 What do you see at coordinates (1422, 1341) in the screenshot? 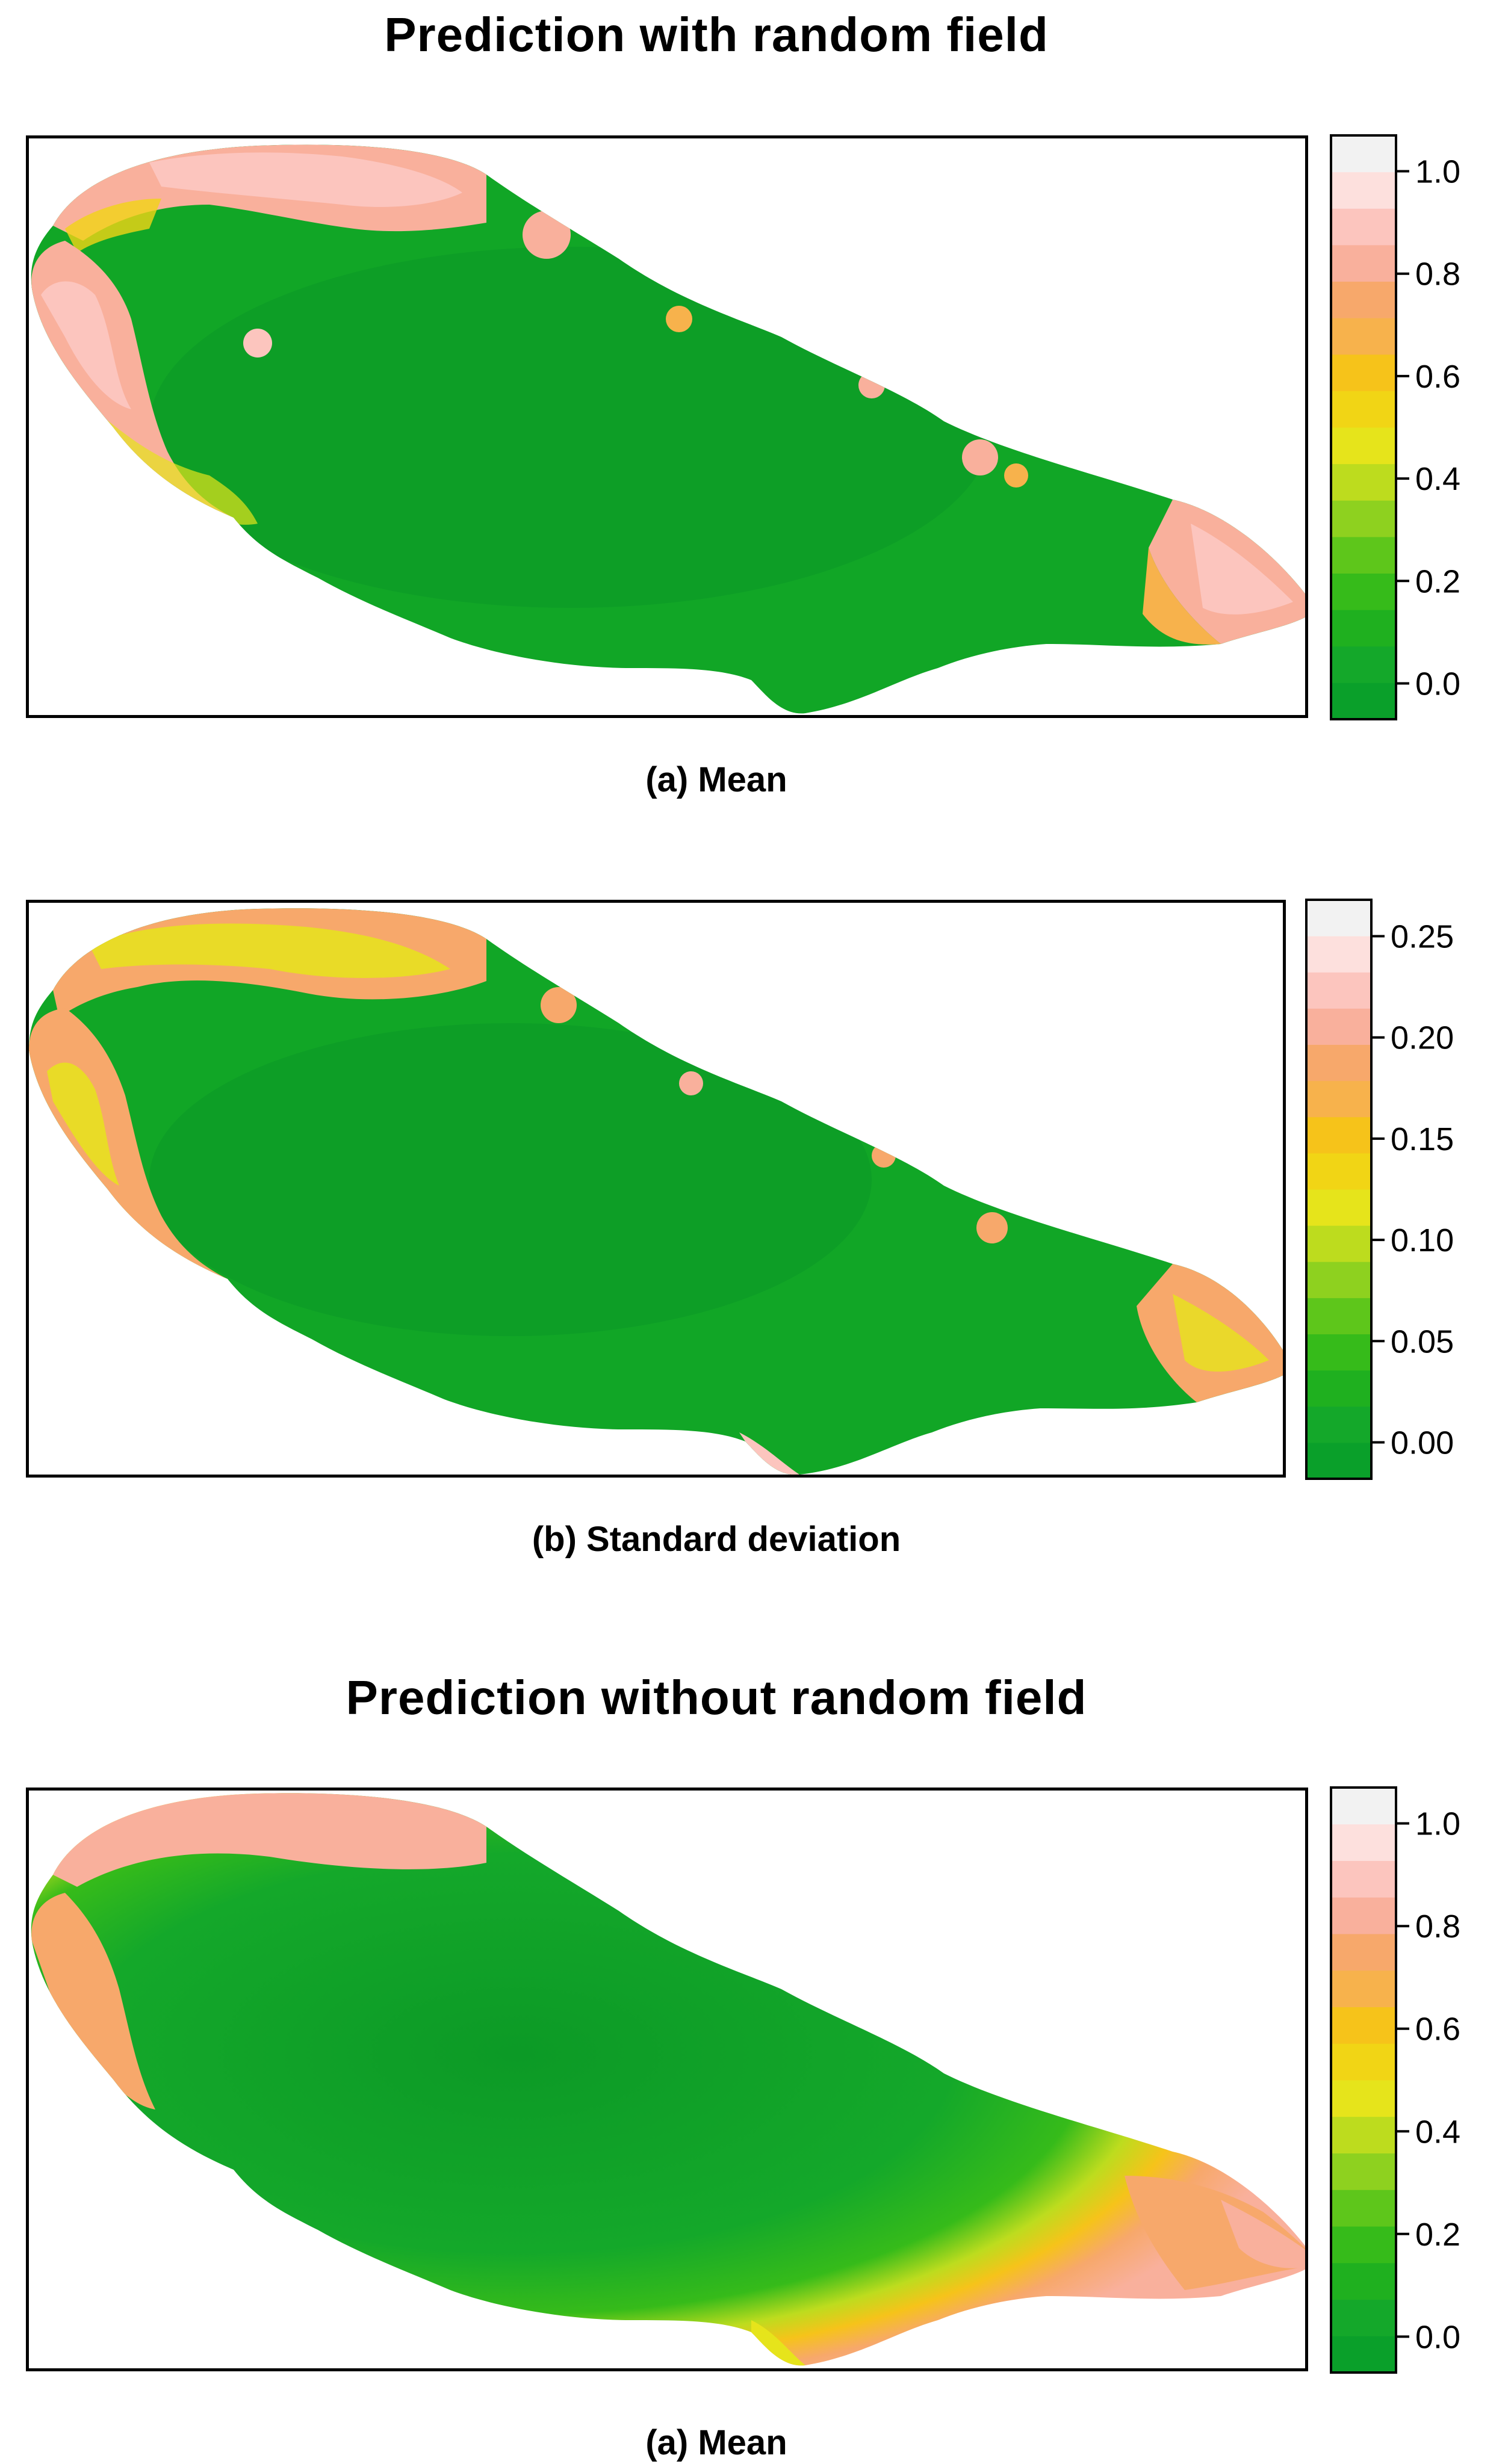
I see `colorbar-tick-label: 0.05` at bounding box center [1422, 1341].